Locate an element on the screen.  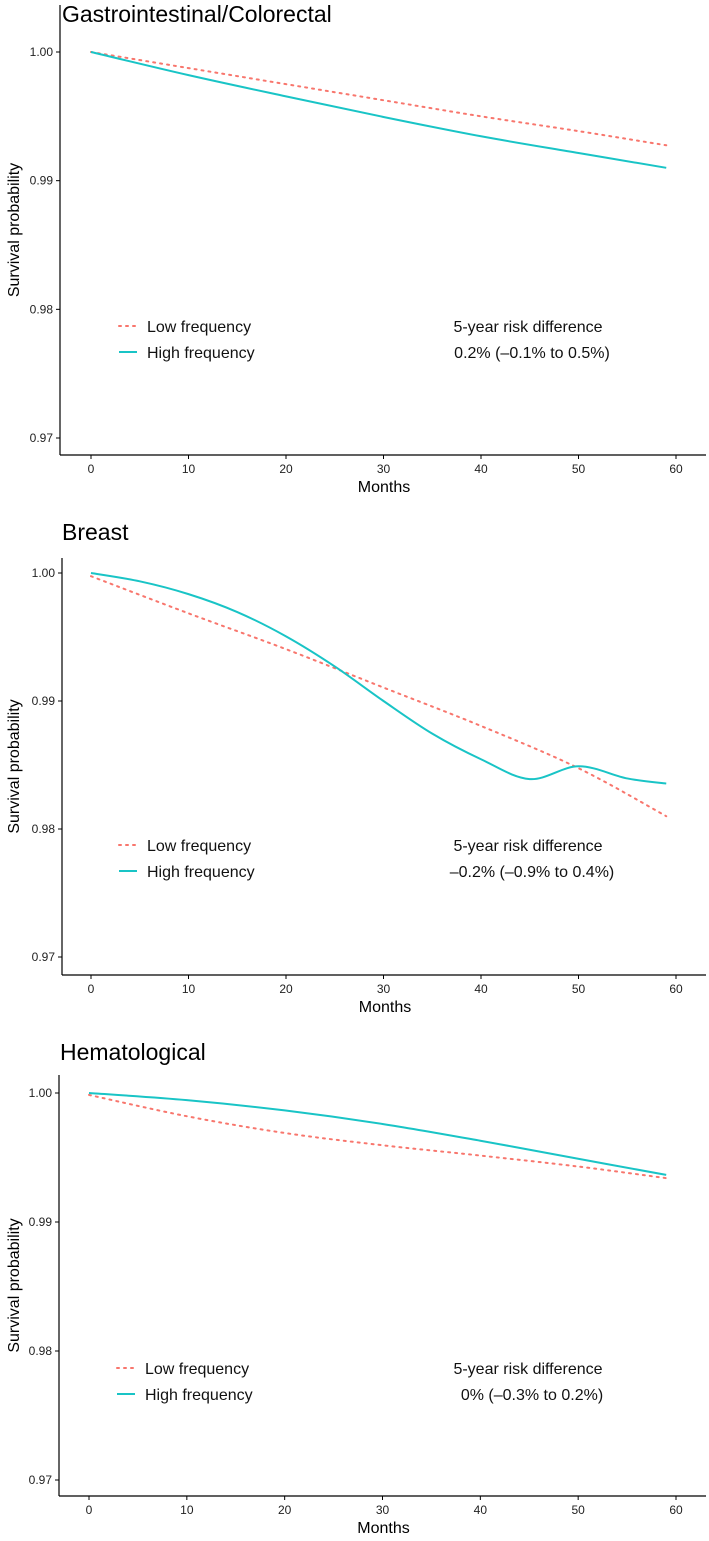
chart-title: Hematological is located at coordinates (133, 1052).